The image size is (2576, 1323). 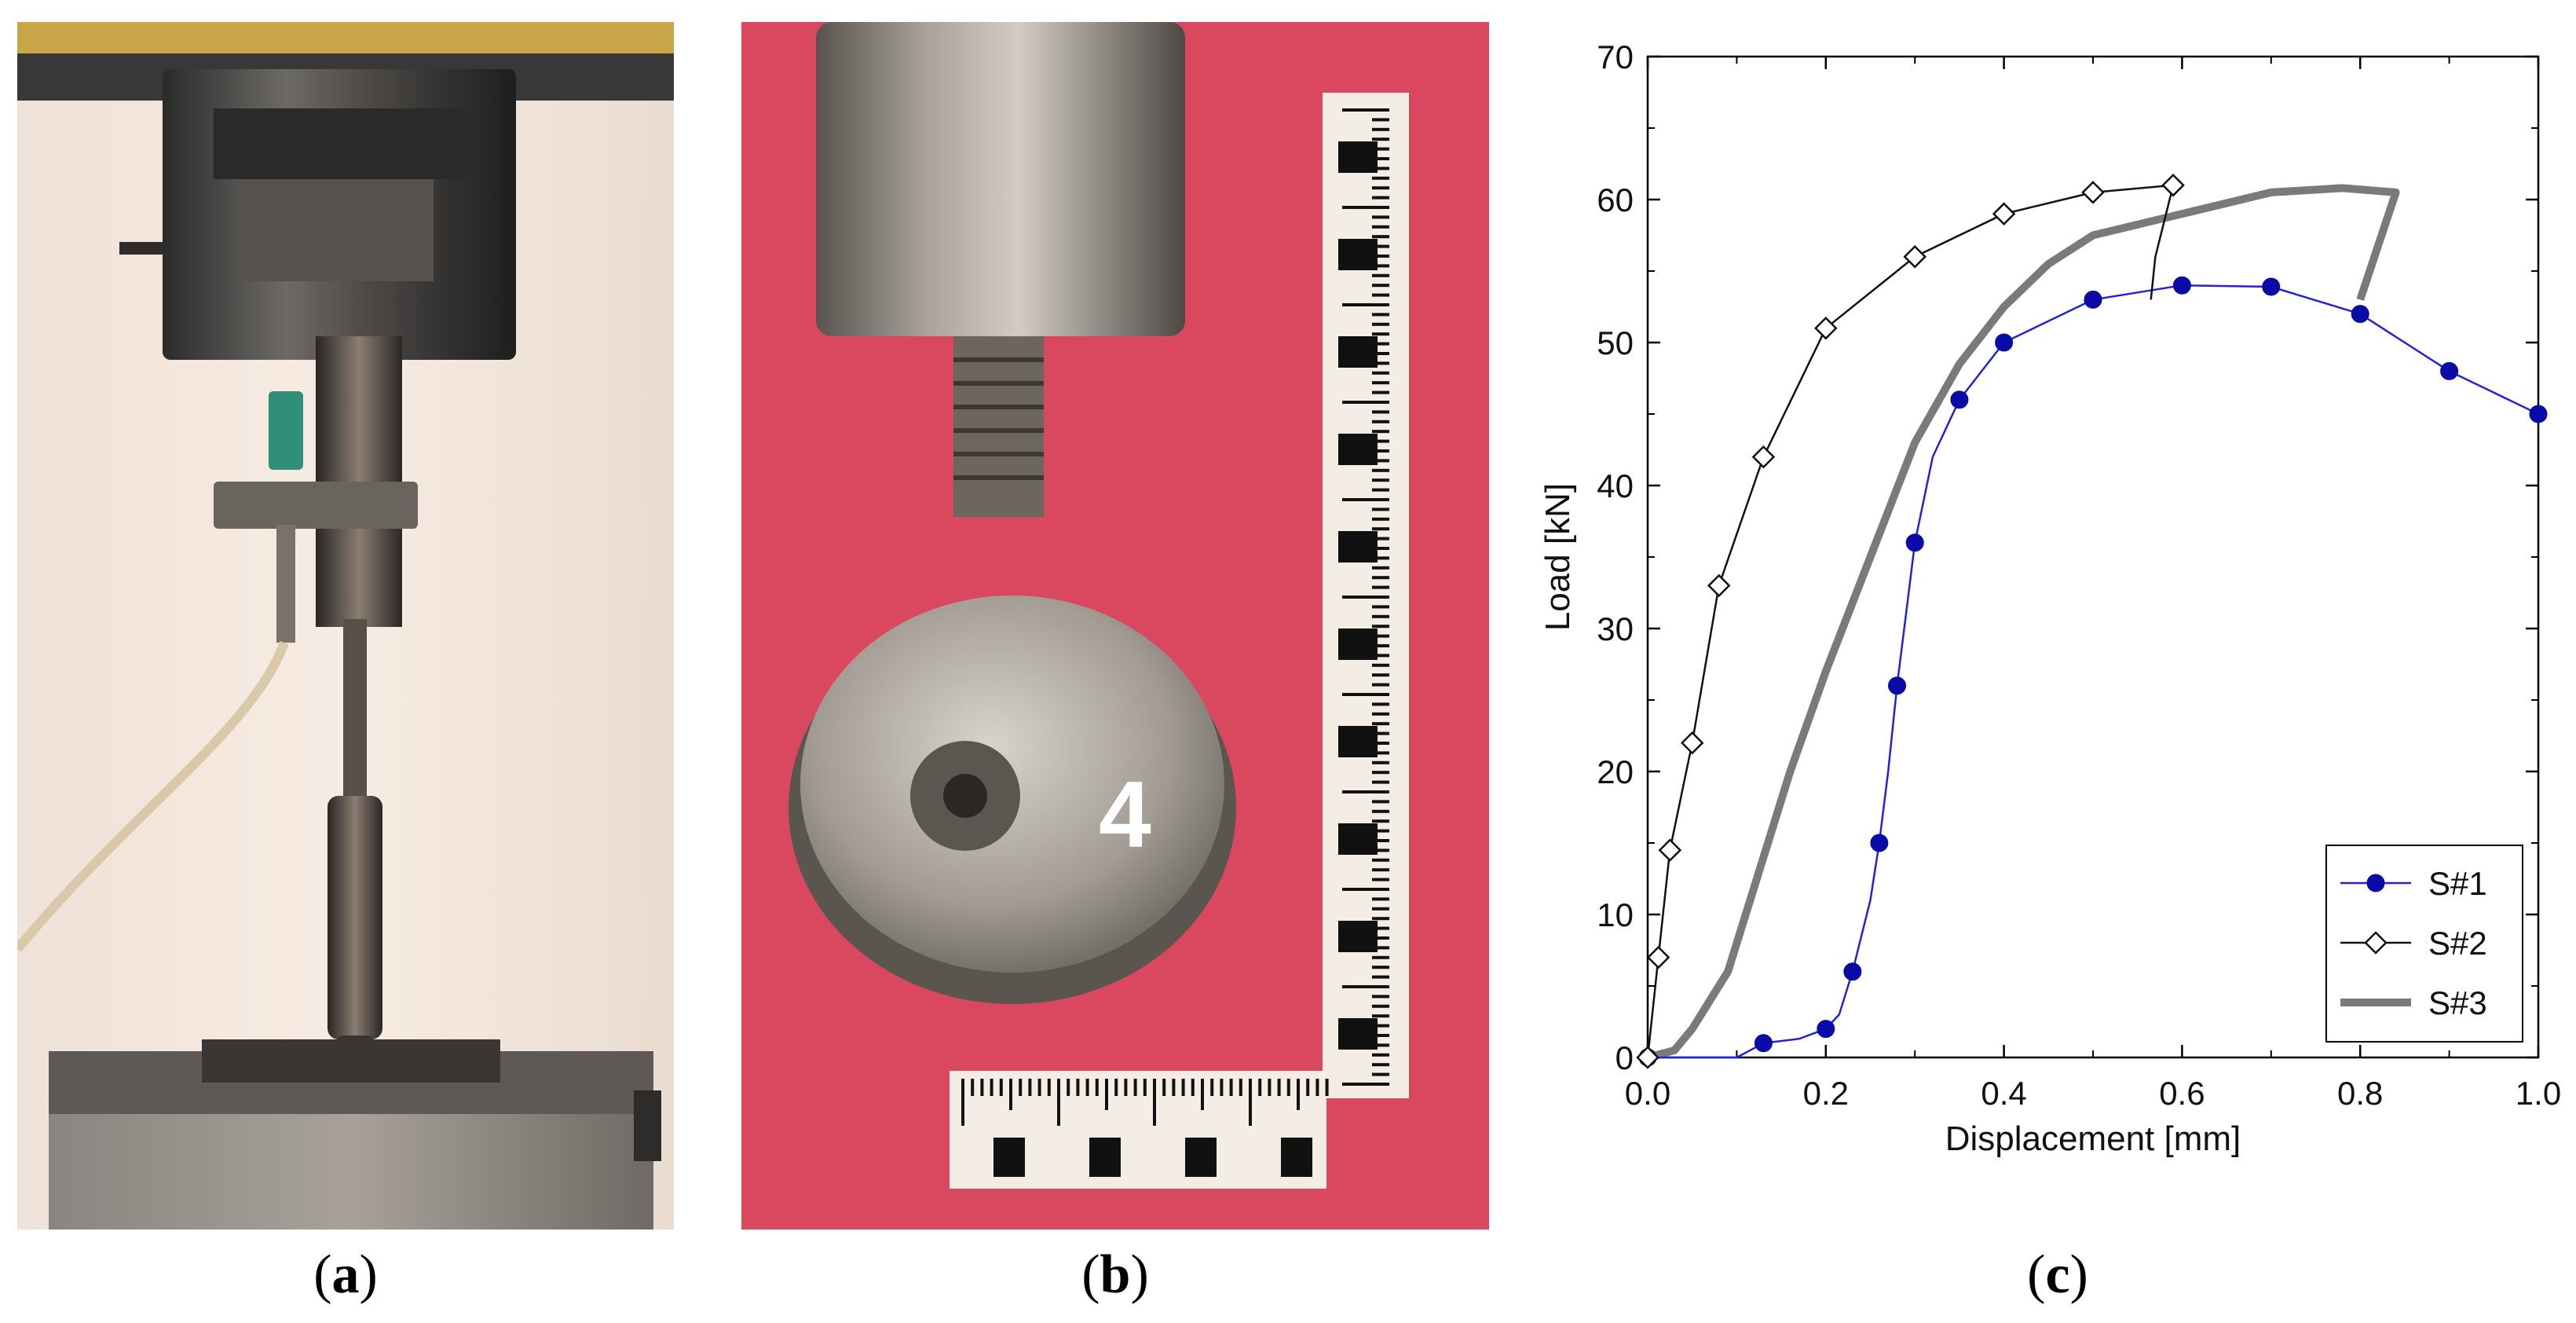 What do you see at coordinates (1616, 772) in the screenshot?
I see `y-tick-label: 20` at bounding box center [1616, 772].